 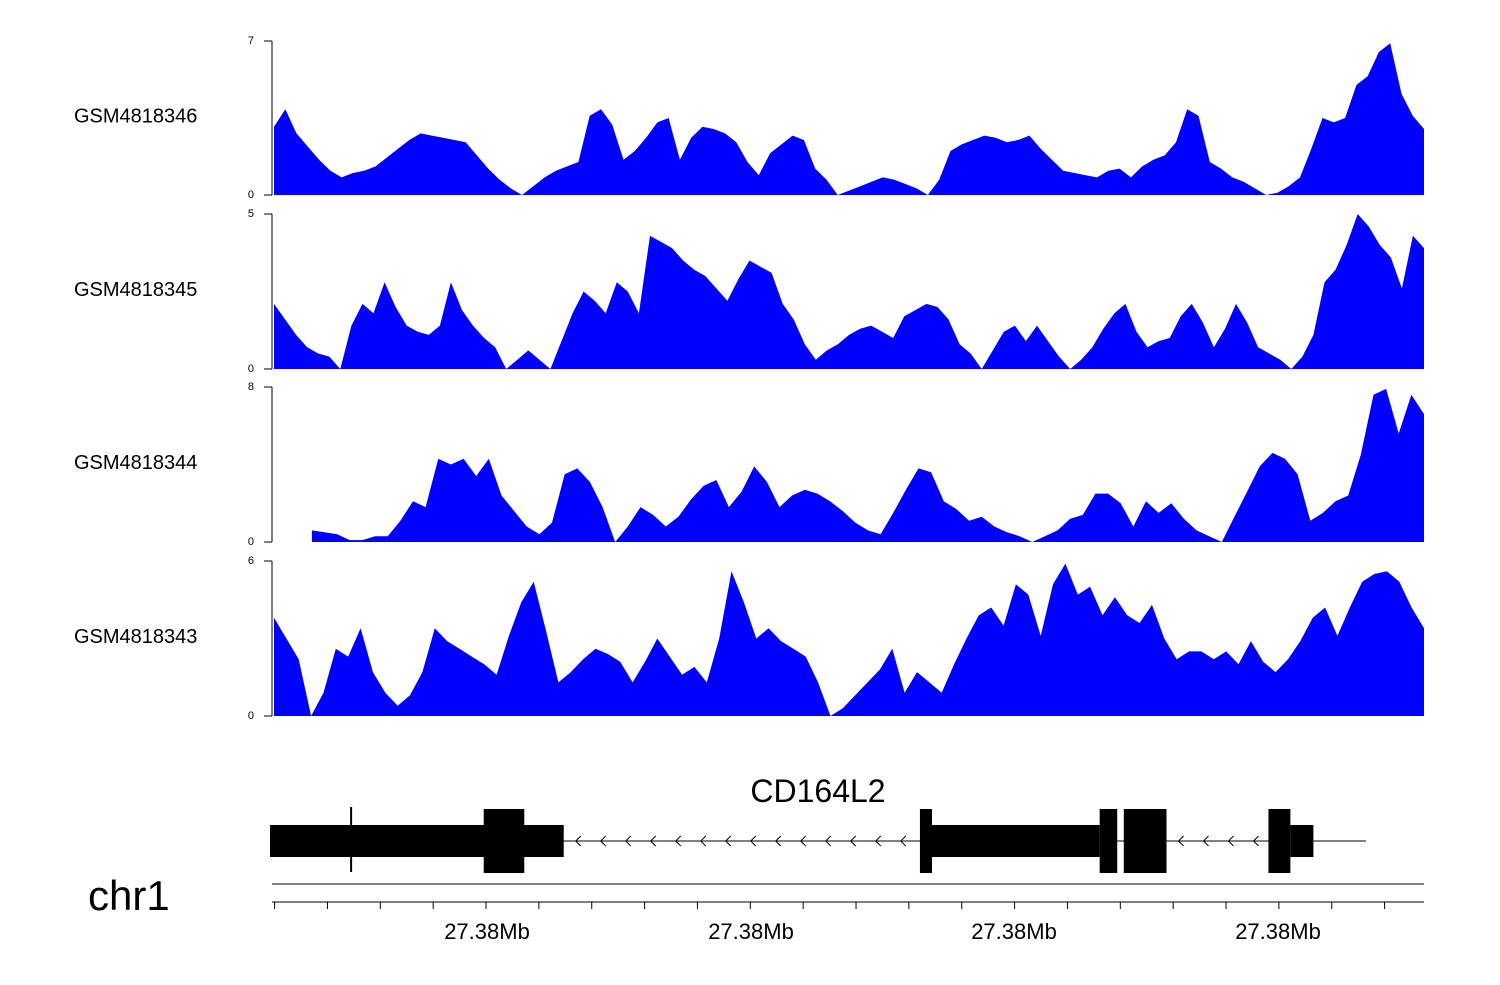 I want to click on chromosome-label: chr1, so click(x=129, y=895).